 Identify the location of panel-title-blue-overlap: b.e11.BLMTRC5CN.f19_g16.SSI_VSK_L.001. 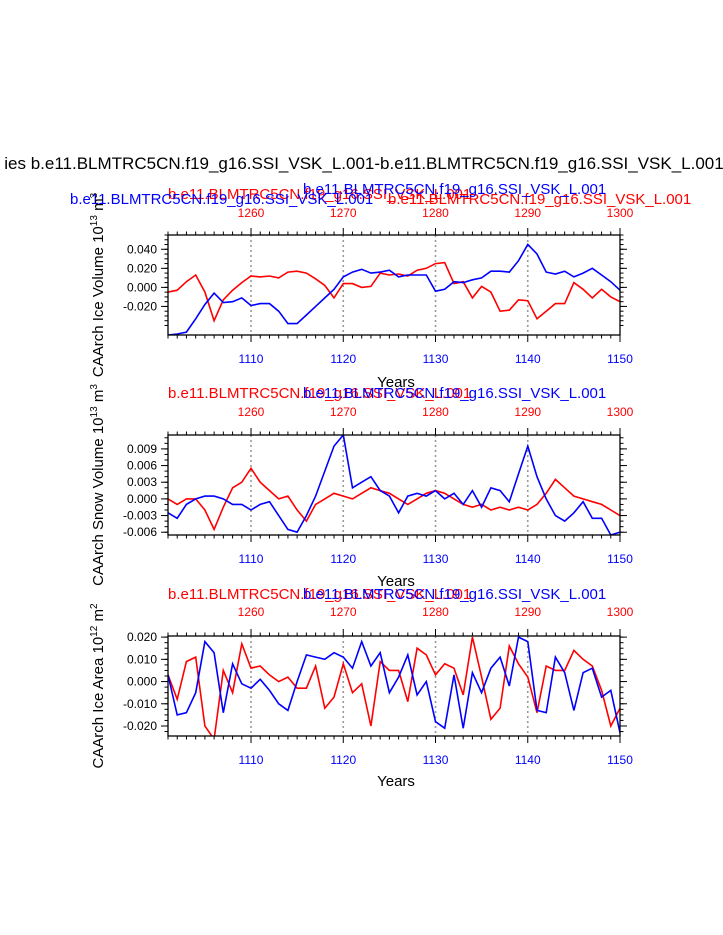
(454, 189).